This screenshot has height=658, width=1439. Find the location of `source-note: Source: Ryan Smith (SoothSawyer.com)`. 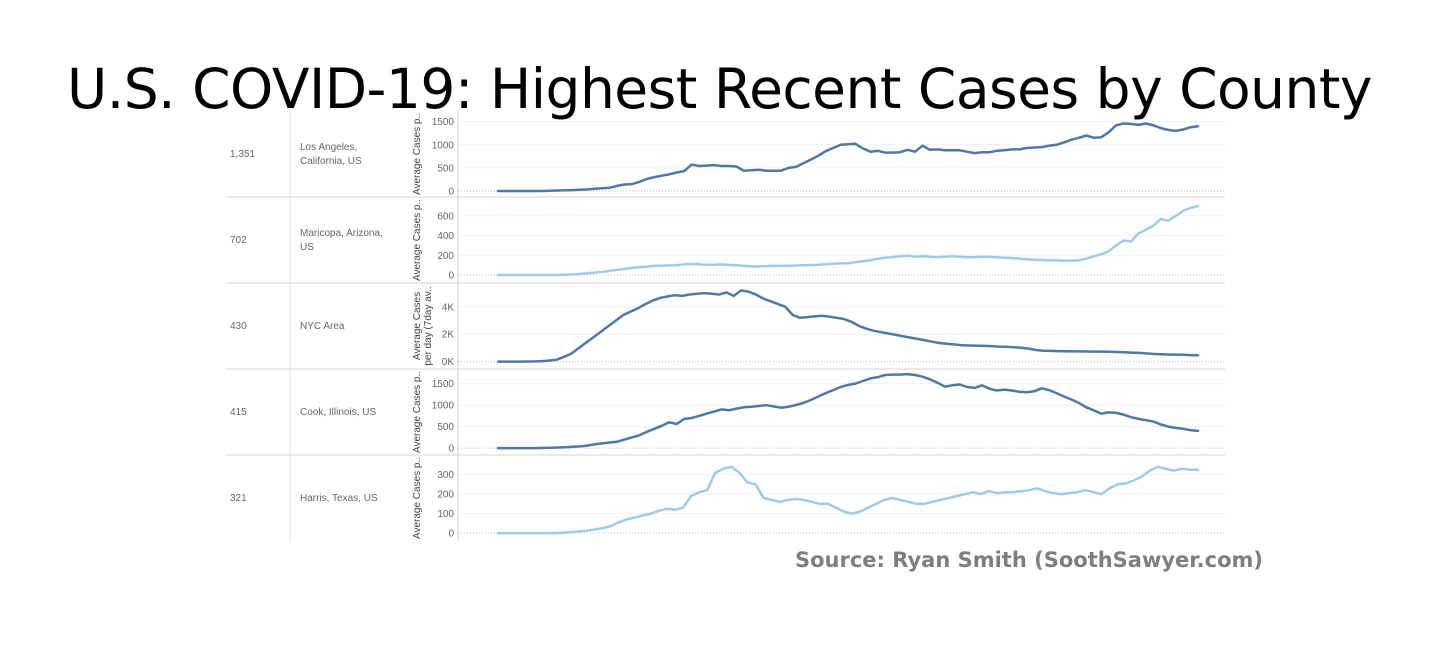

source-note: Source: Ryan Smith (SoothSawyer.com) is located at coordinates (1029, 560).